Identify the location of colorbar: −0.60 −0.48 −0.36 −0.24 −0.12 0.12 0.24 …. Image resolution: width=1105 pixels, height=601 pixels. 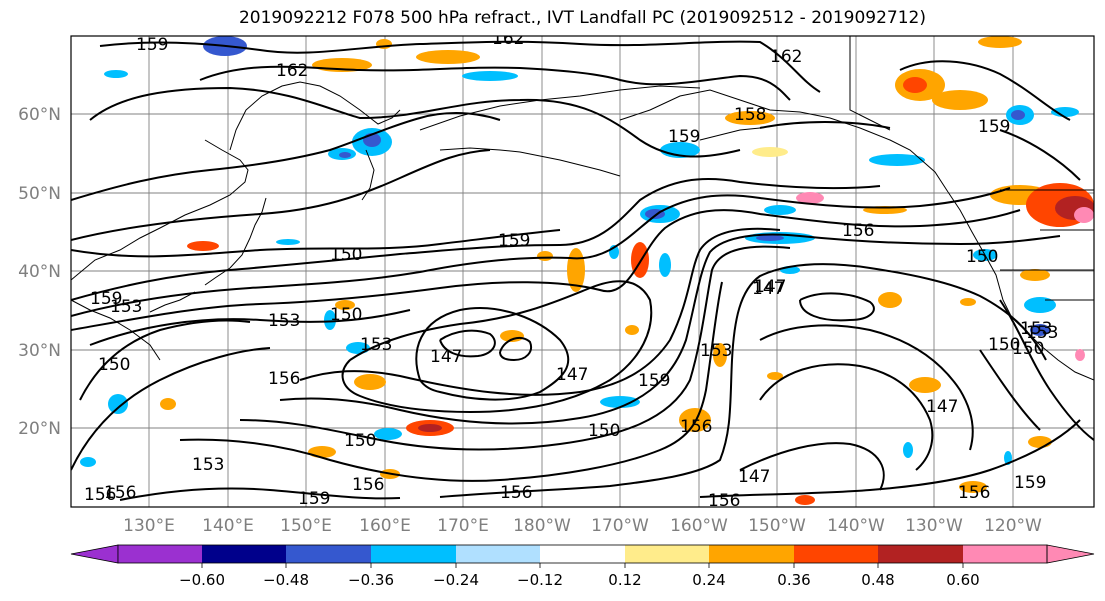
(582, 566).